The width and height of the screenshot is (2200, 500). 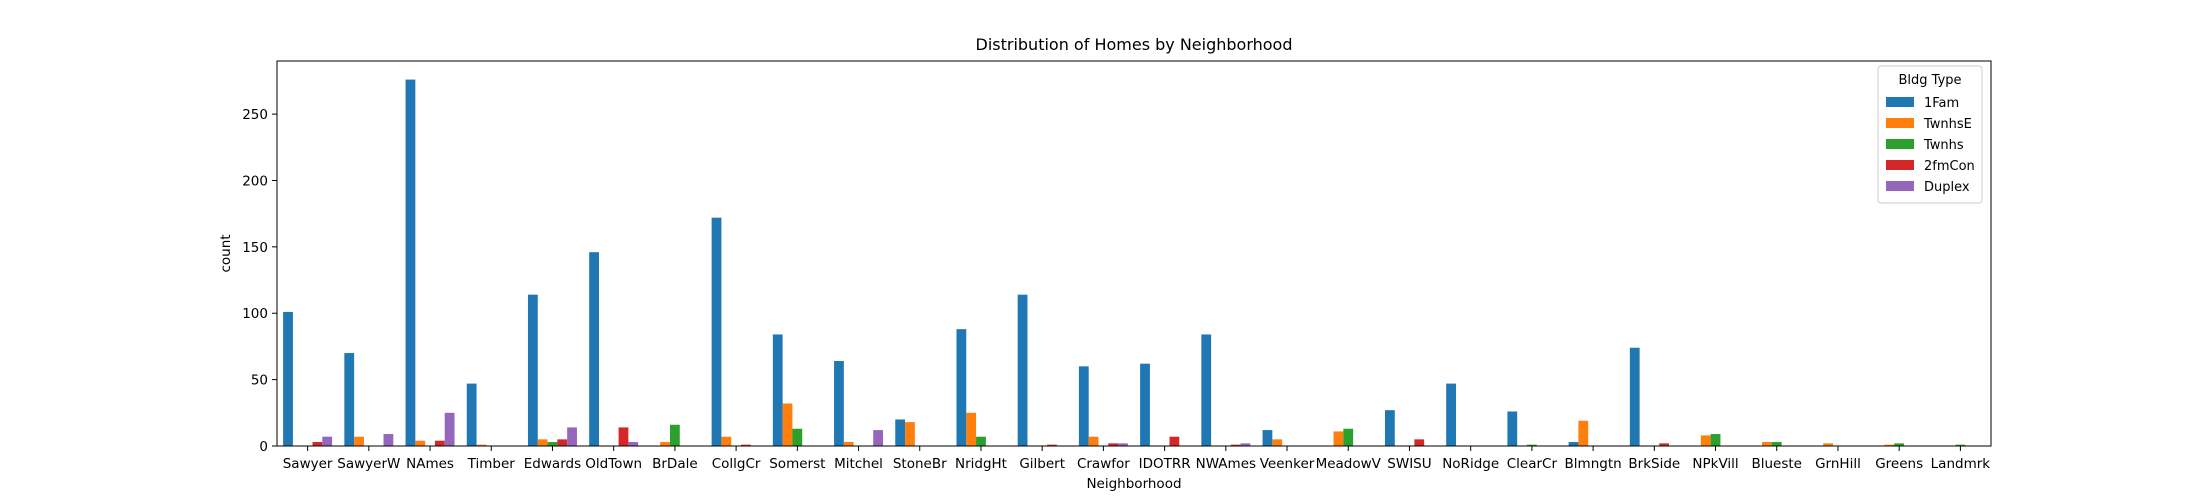 I want to click on x-tick-label: StoneBr, so click(x=920, y=464).